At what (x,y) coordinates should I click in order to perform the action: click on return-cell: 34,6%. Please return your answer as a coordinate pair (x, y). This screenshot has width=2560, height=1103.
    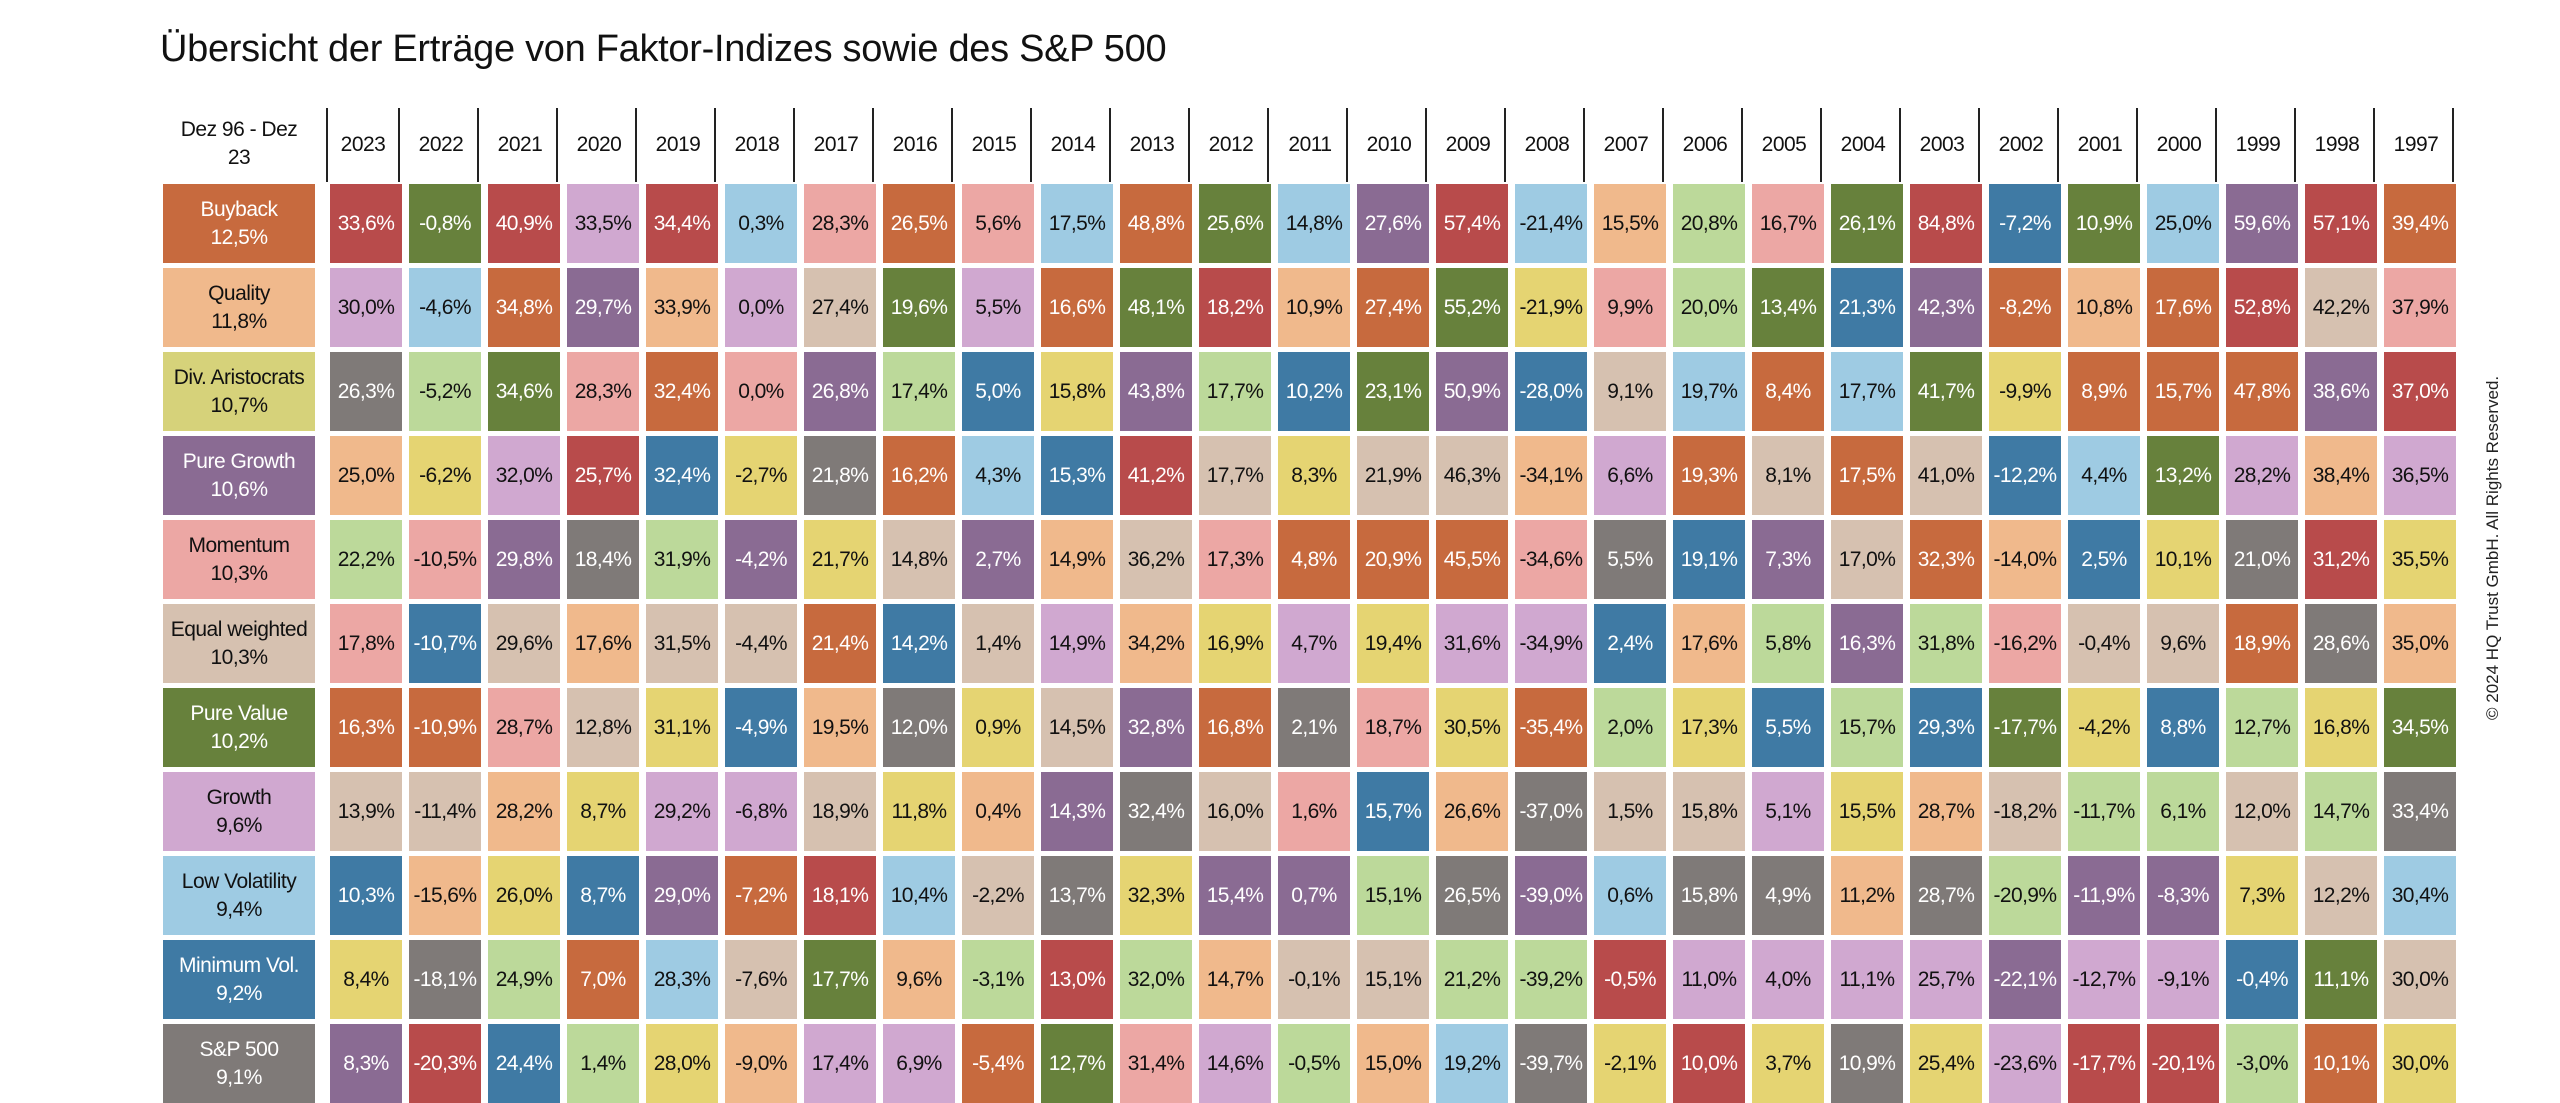
    Looking at the image, I should click on (524, 391).